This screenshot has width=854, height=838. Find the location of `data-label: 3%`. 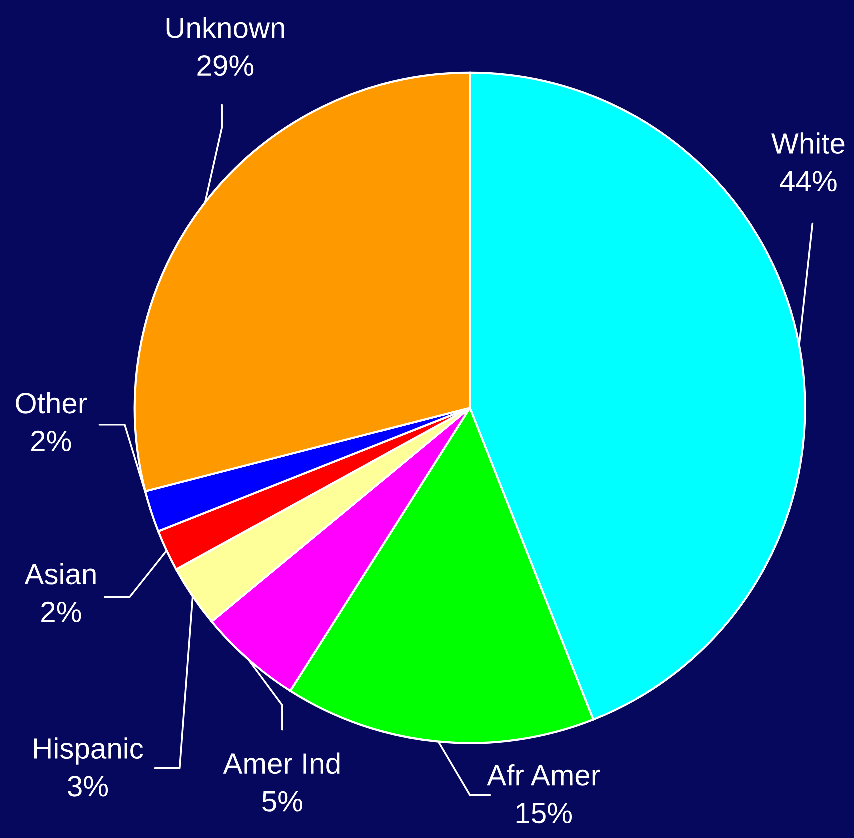

data-label: 3% is located at coordinates (88, 786).